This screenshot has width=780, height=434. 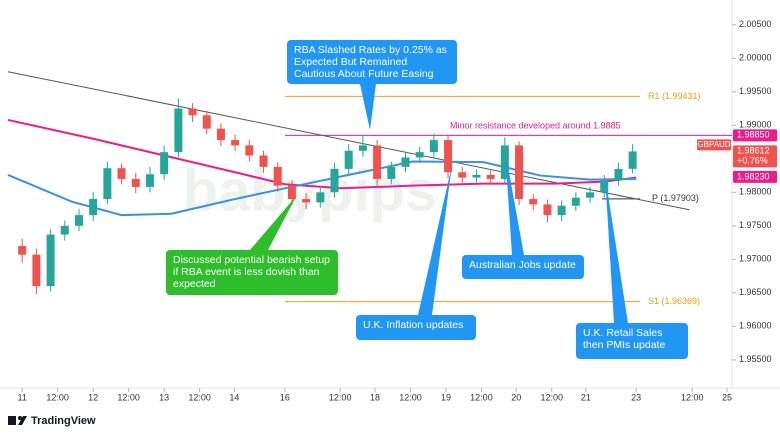 I want to click on price-tag-label: 1.98850, so click(x=753, y=135).